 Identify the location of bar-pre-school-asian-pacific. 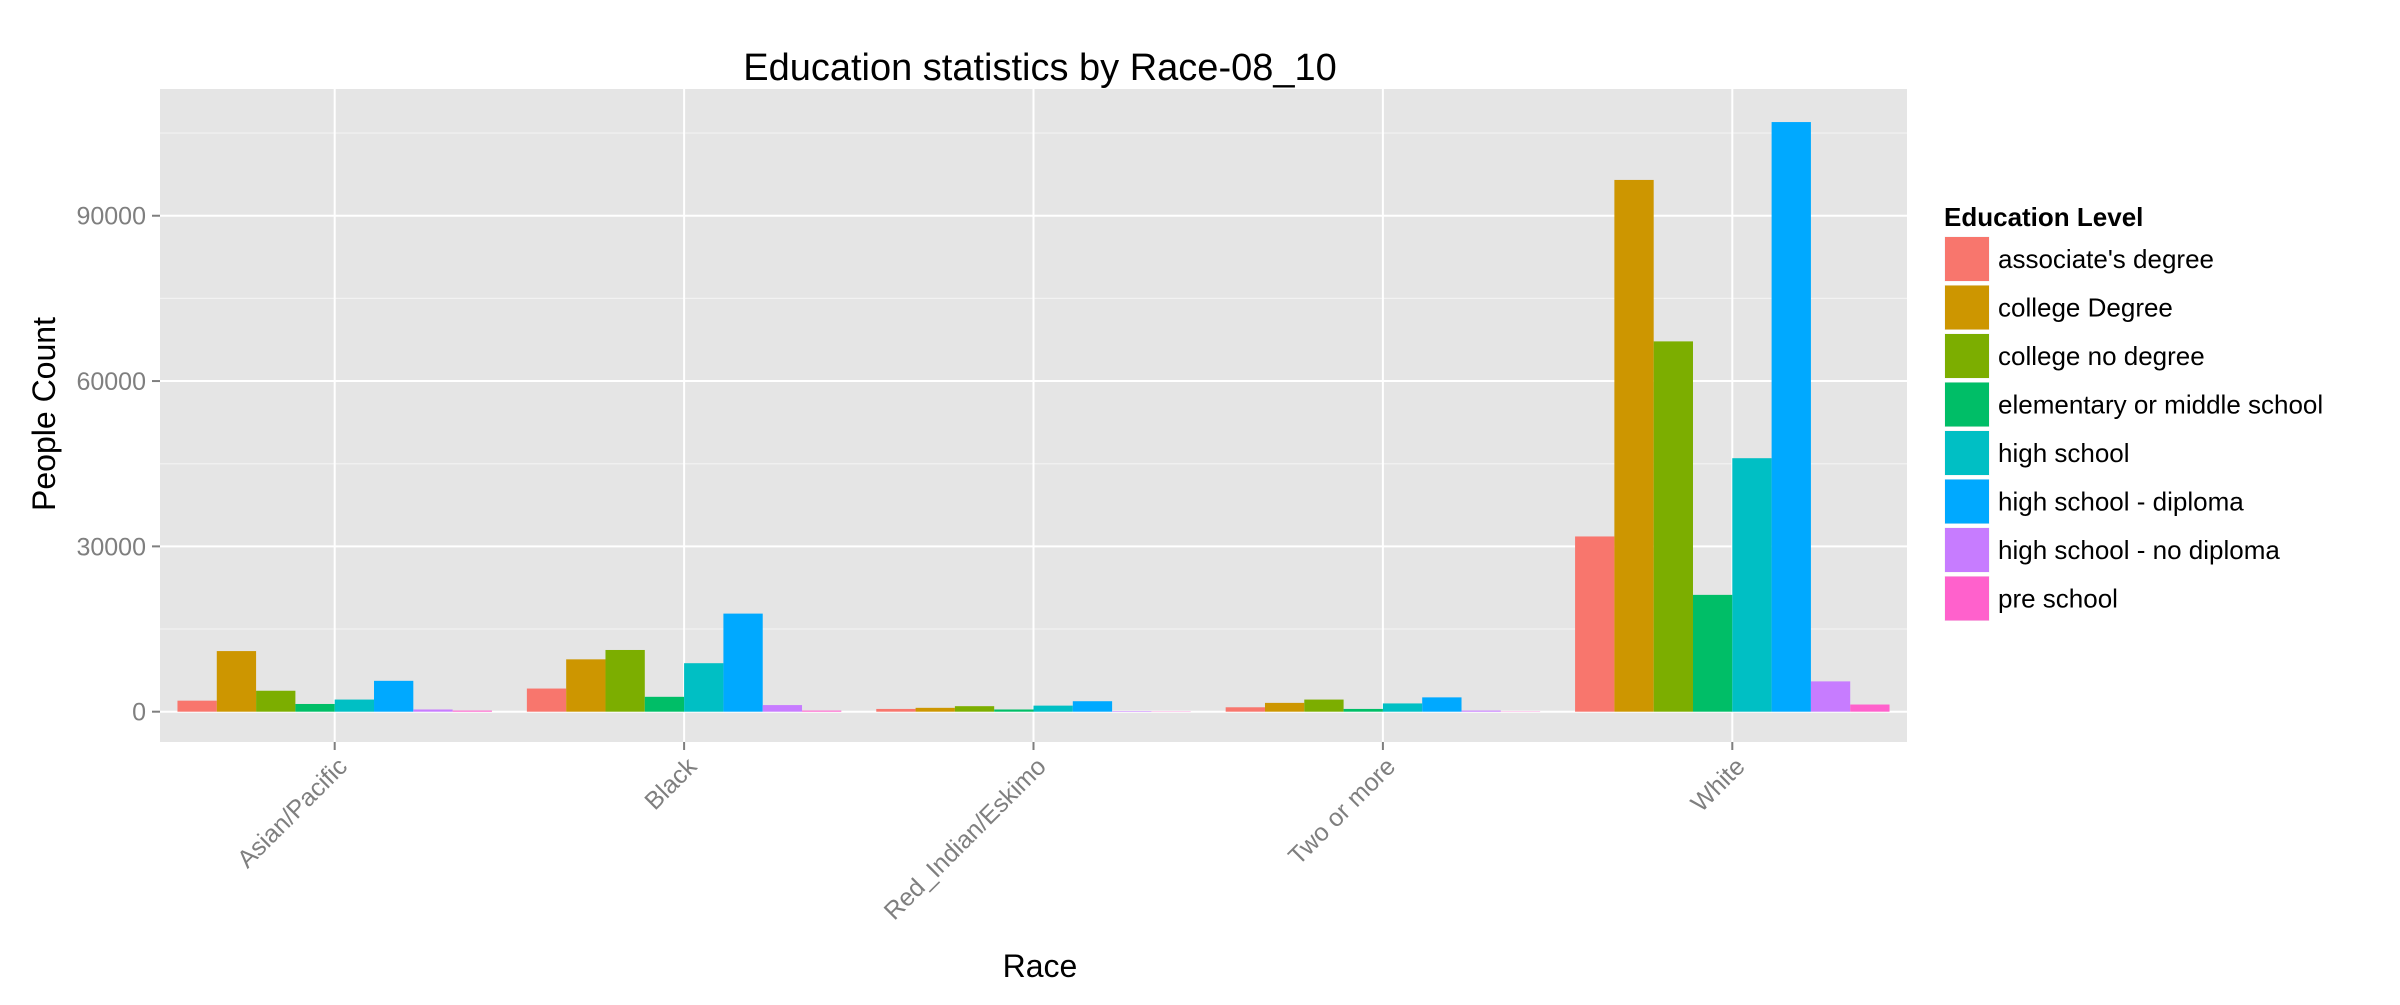
(472, 711).